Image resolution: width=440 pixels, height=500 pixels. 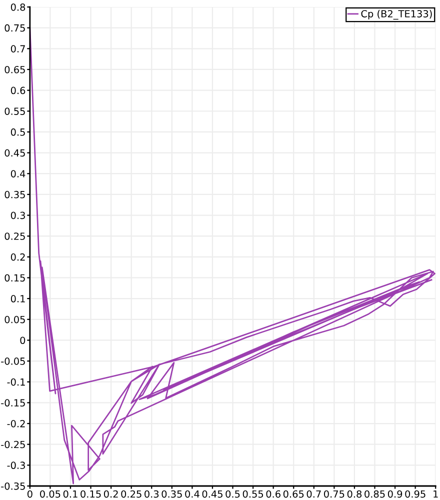 I want to click on y-tick-label: 0.05, so click(x=14, y=320).